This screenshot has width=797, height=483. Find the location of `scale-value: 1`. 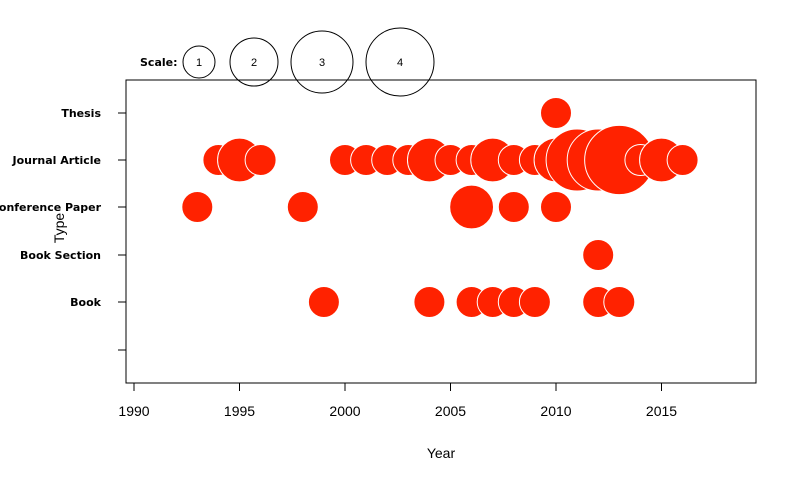

scale-value: 1 is located at coordinates (199, 63).